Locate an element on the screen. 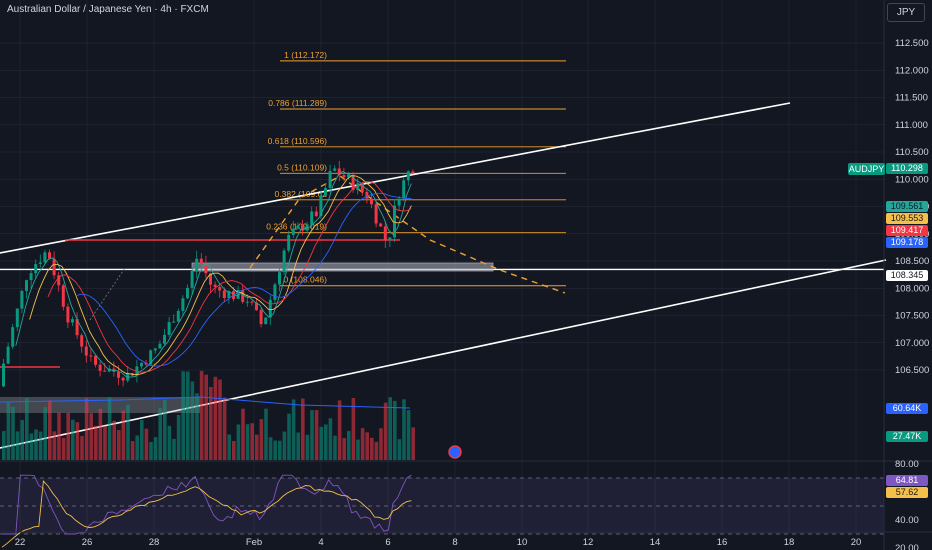 The image size is (932, 550). time-tick-label: 6 is located at coordinates (387, 542).